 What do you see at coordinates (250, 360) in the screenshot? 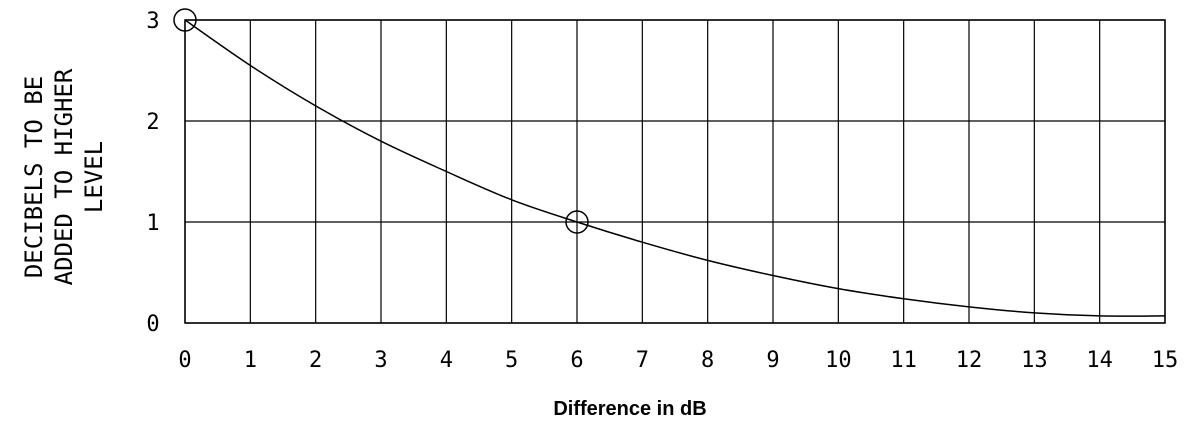
I see `x-tick-label: 1` at bounding box center [250, 360].